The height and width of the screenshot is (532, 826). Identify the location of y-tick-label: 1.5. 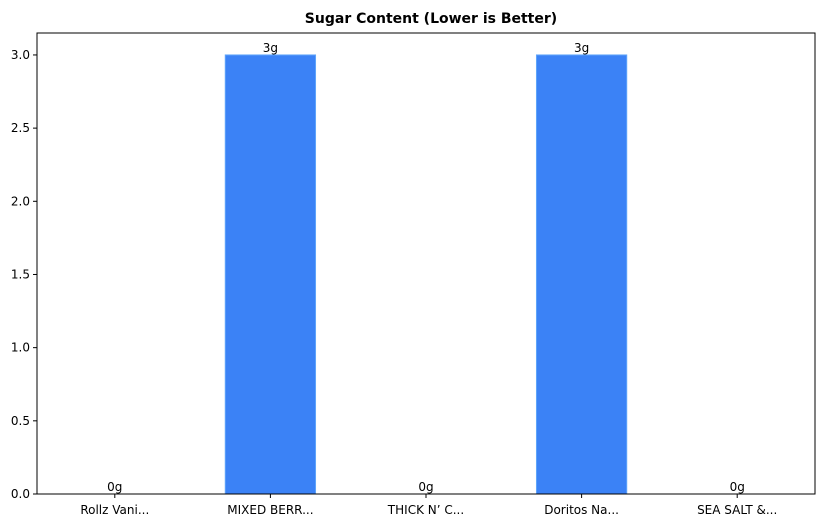
(20, 274).